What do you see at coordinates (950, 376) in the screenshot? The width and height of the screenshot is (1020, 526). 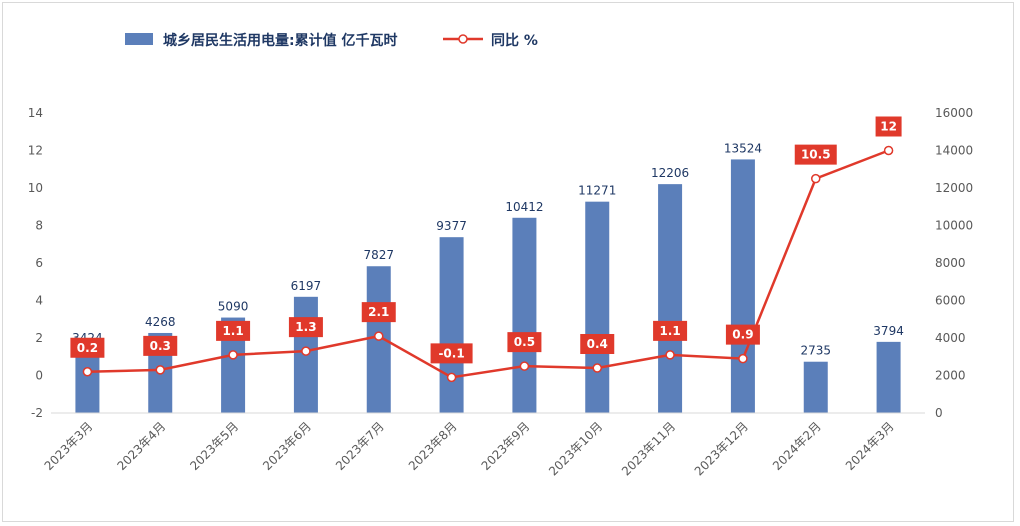 I see `right-axis-tick: 2000` at bounding box center [950, 376].